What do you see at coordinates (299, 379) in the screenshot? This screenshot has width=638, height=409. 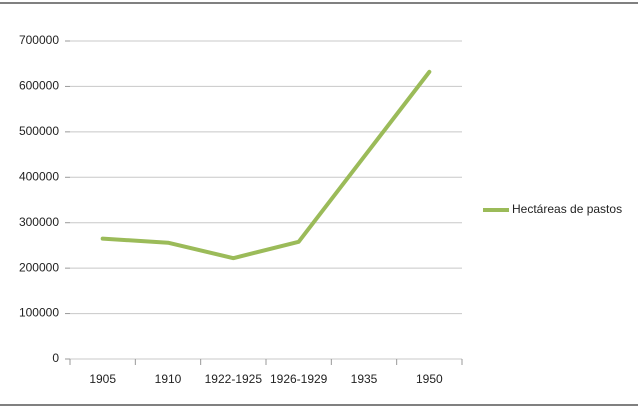 I see `x-tick-label: 1926-1929` at bounding box center [299, 379].